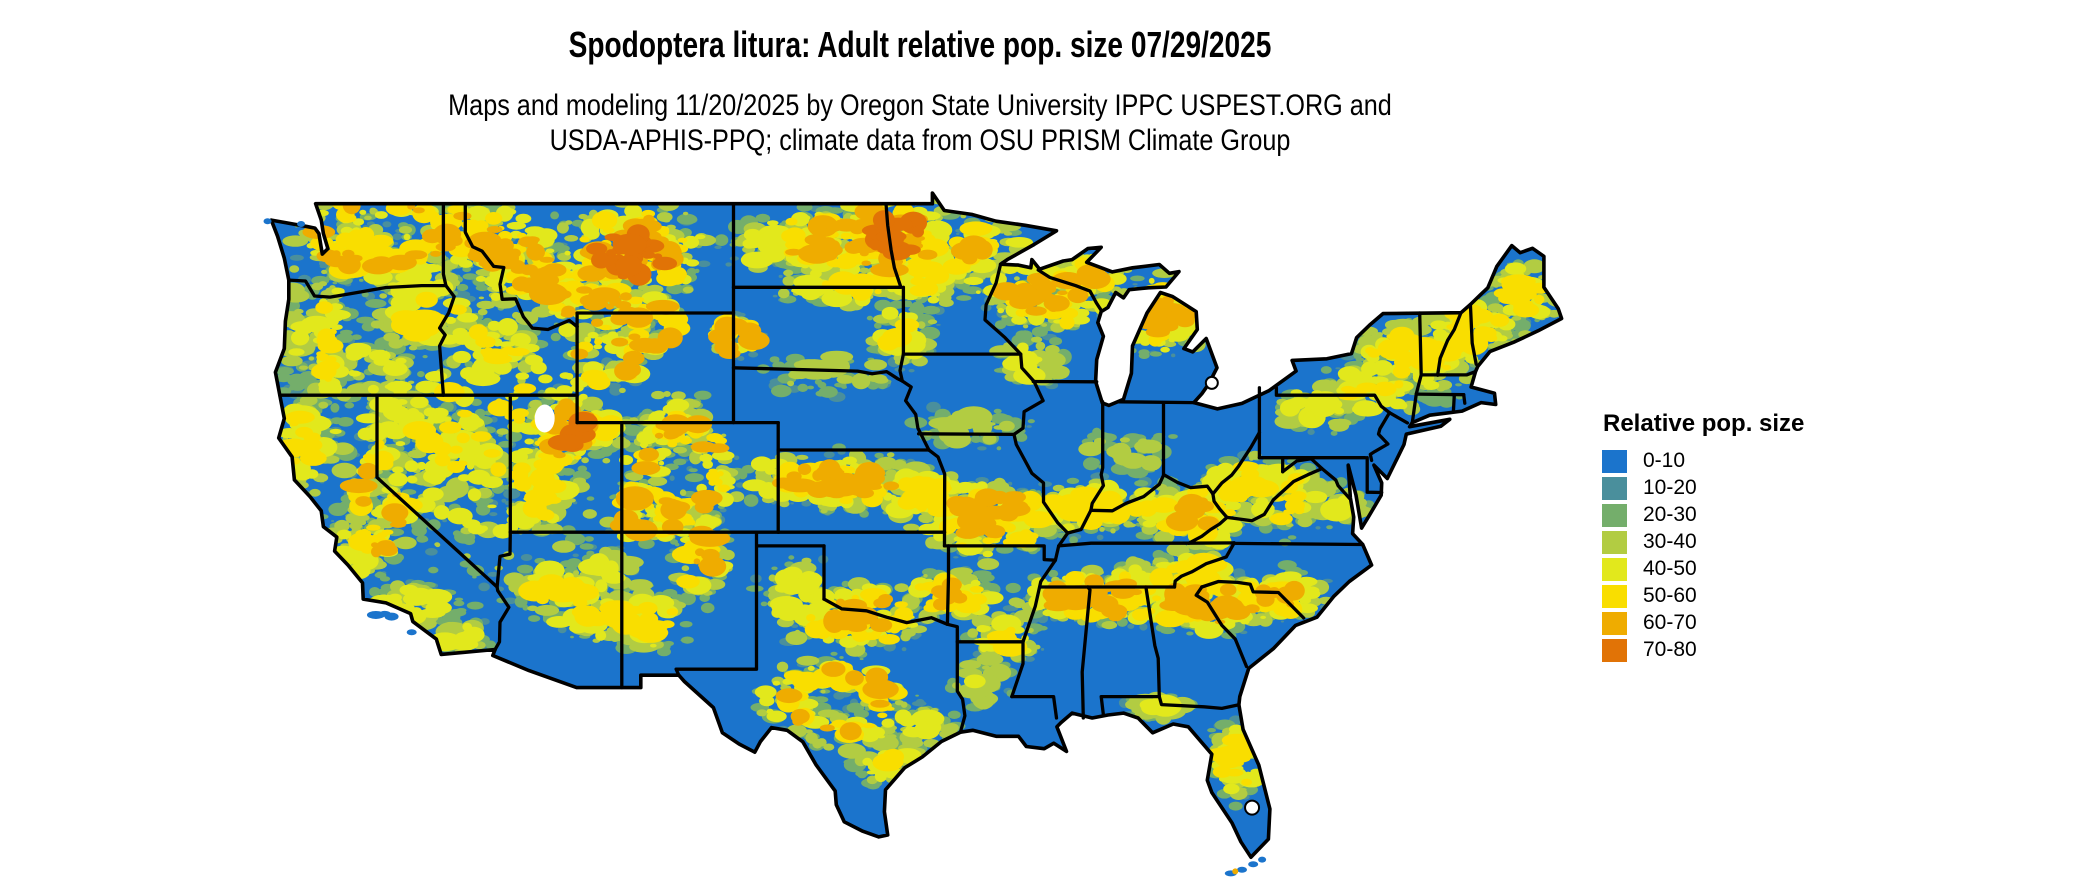  I want to click on legend-label: 10-20, so click(1670, 487).